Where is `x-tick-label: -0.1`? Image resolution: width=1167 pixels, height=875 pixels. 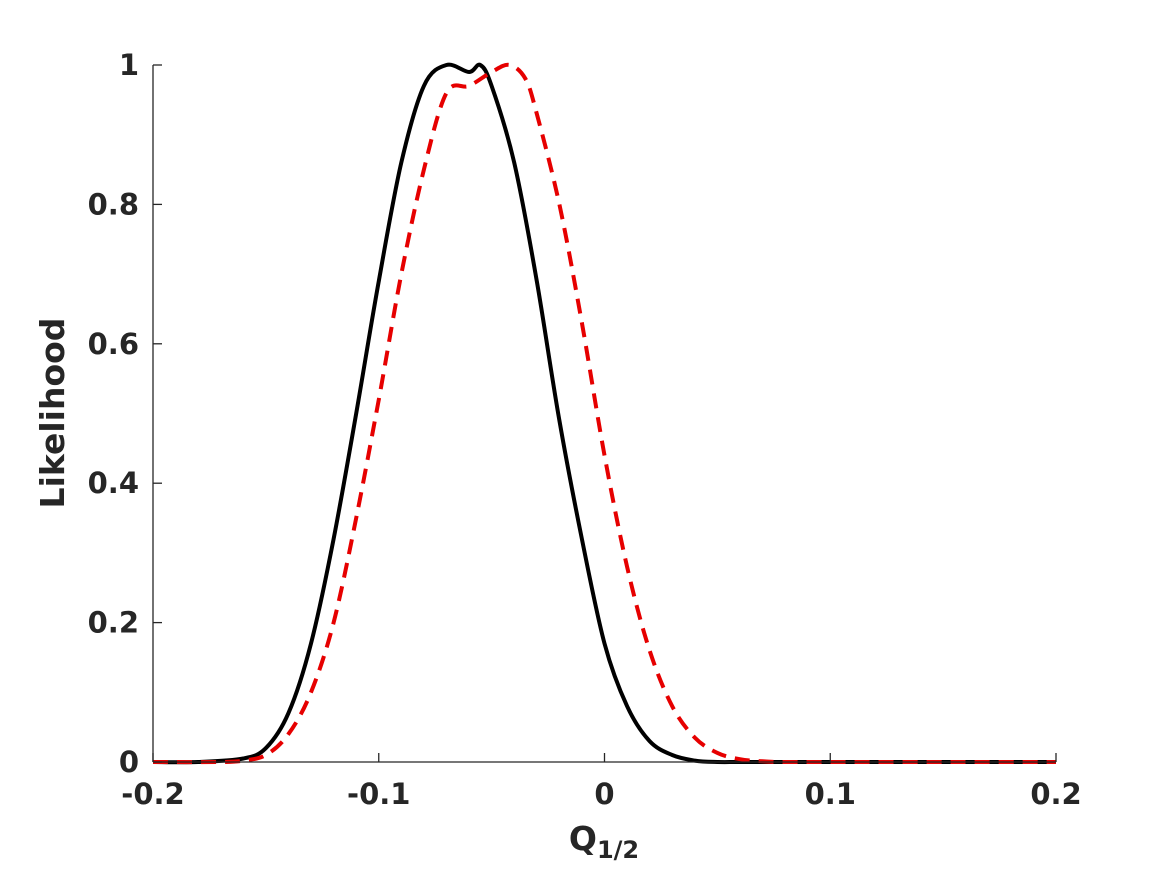
x-tick-label: -0.1 is located at coordinates (378, 794).